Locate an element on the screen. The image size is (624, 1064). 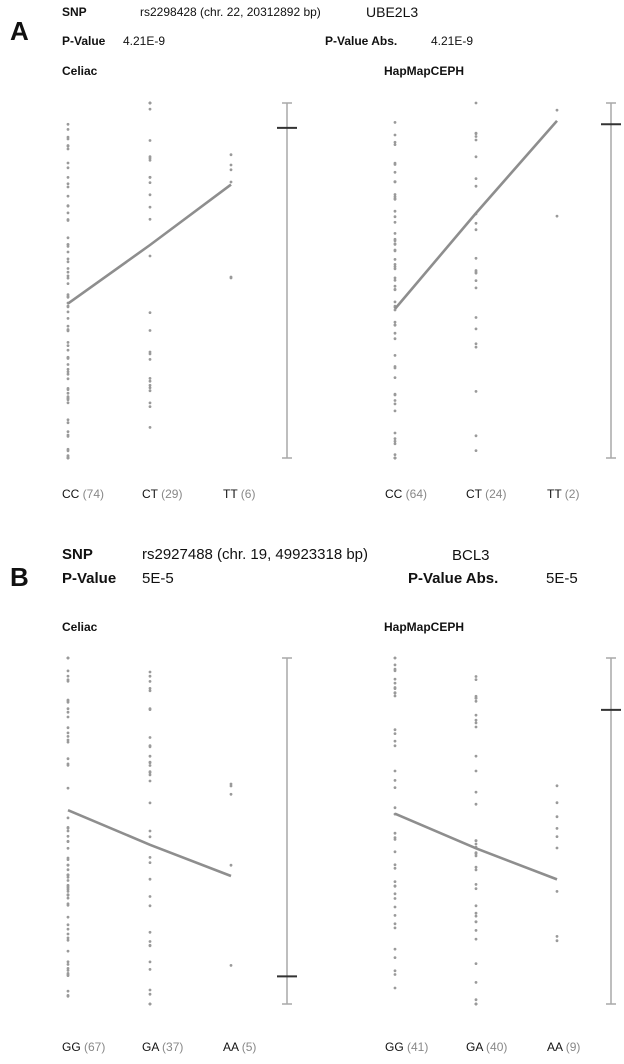
genotype-label: GG (67) is located at coordinates (83, 1047).